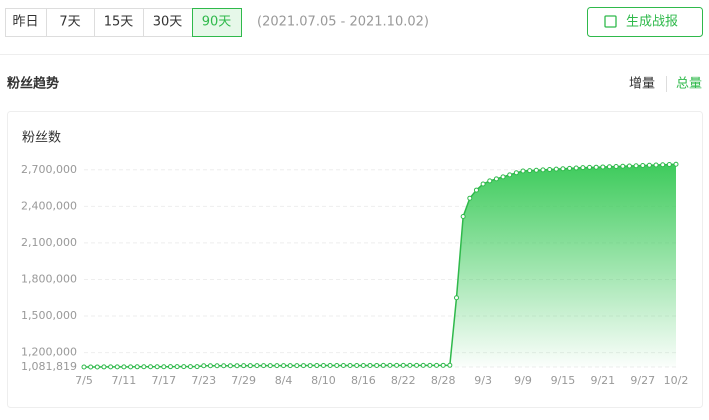 The image size is (709, 420). Describe the element at coordinates (168, 22) in the screenshot. I see `tab-label: 30天` at that location.